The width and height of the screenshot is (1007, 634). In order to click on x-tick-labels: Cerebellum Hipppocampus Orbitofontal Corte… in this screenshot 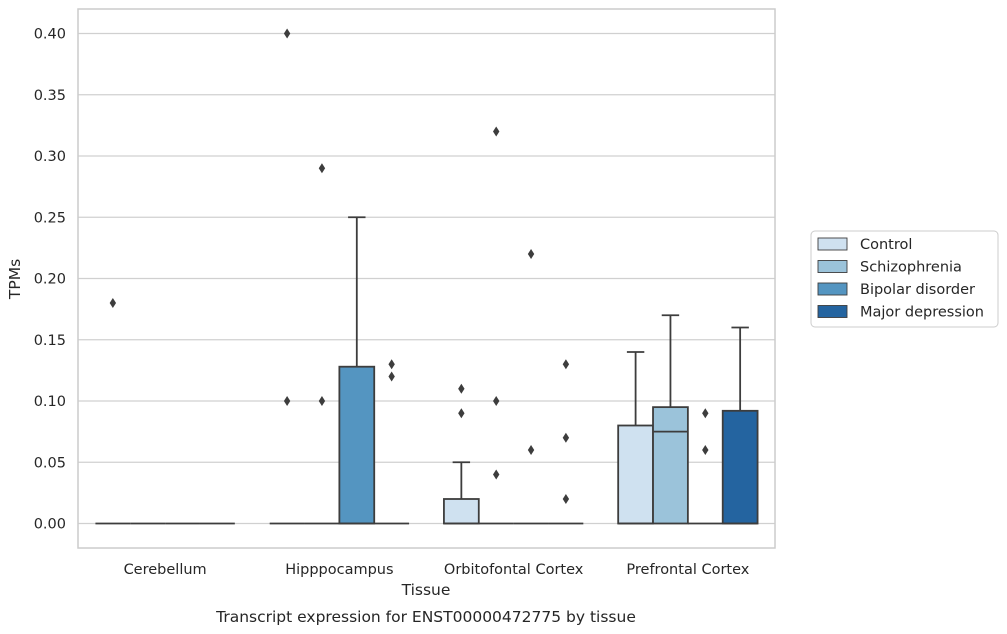, I will do `click(437, 570)`.